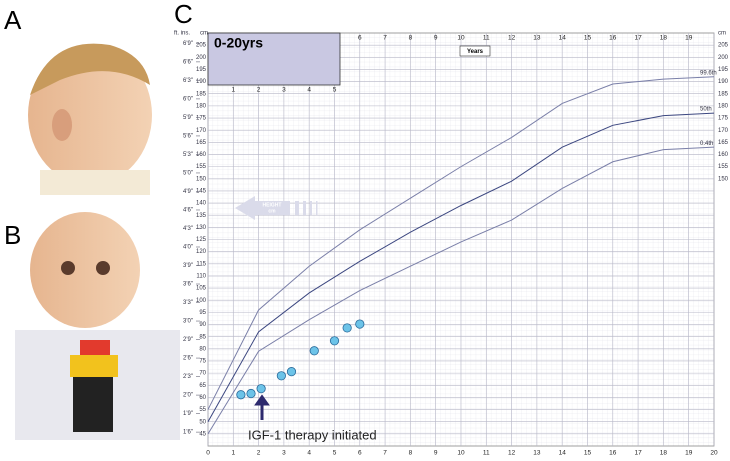 Image resolution: width=730 pixels, height=461 pixels. I want to click on y2-tick-label: 4'6", so click(188, 211).